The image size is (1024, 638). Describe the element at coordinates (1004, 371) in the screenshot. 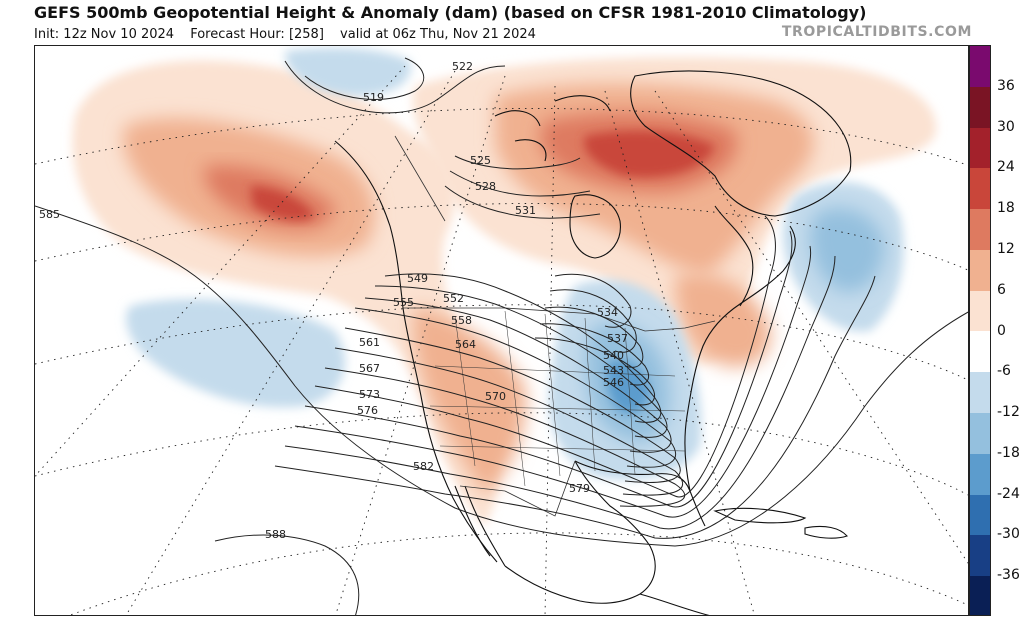

I see `colorbar-tick-label: -6` at that location.